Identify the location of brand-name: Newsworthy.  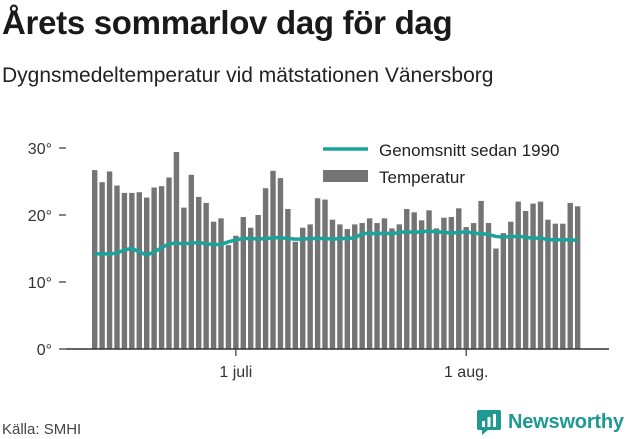
(566, 422).